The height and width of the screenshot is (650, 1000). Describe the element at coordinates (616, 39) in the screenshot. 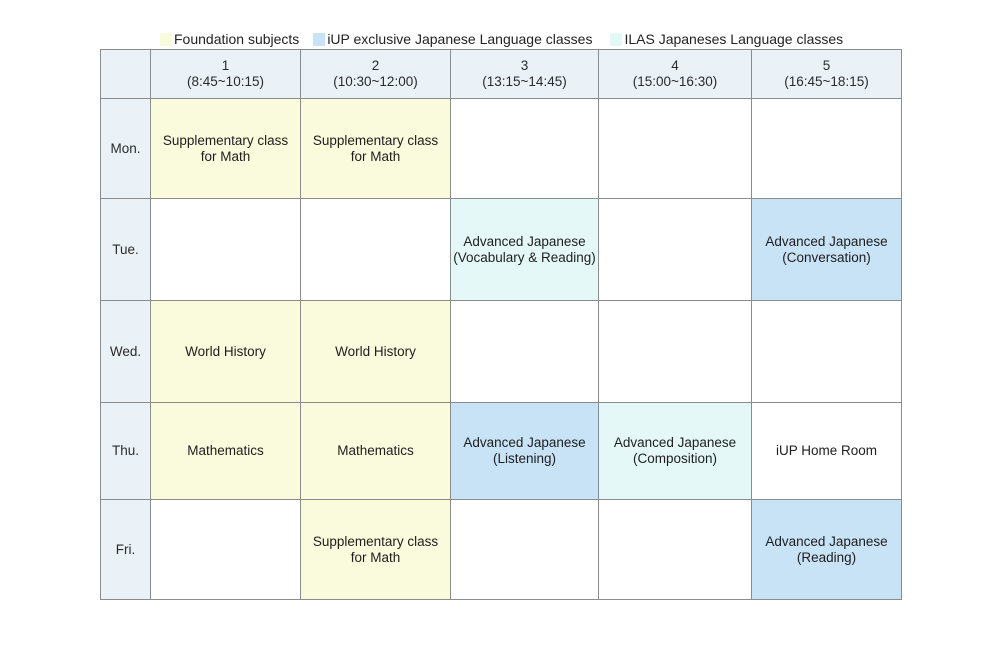

I see `legend-swatch-ilas` at that location.